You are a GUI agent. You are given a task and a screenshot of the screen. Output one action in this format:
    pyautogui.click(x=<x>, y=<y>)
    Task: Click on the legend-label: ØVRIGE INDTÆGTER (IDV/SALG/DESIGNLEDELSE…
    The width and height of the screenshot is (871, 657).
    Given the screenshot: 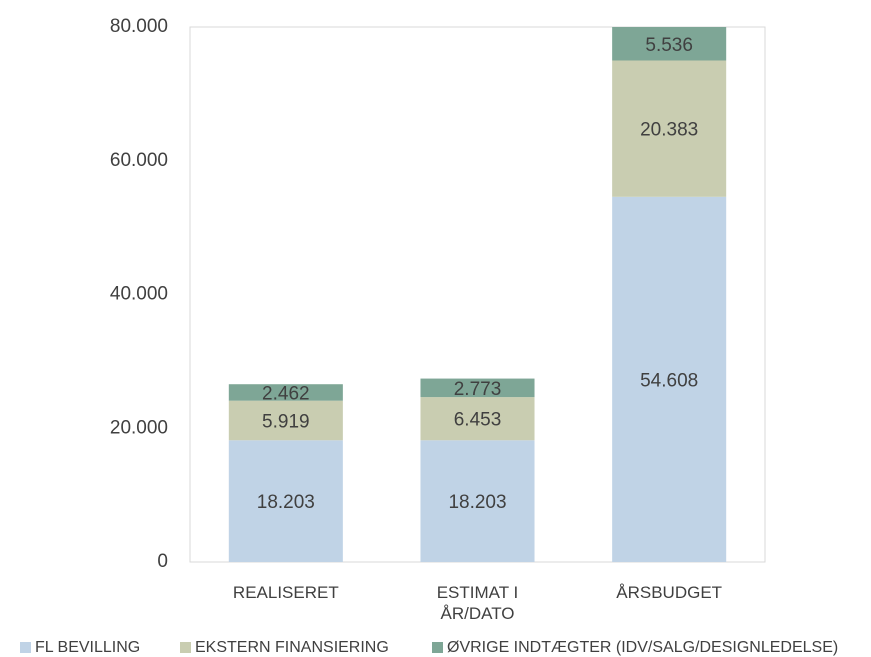 What is the action you would take?
    pyautogui.click(x=642, y=647)
    